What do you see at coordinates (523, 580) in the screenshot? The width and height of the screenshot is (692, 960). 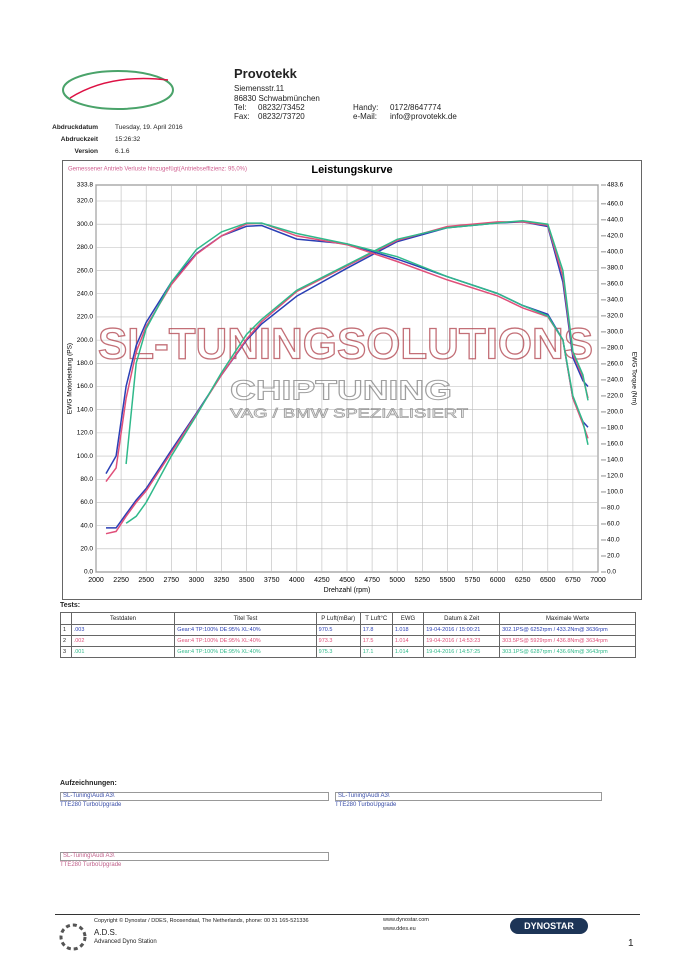 I see `x-tick-label: 6250` at bounding box center [523, 580].